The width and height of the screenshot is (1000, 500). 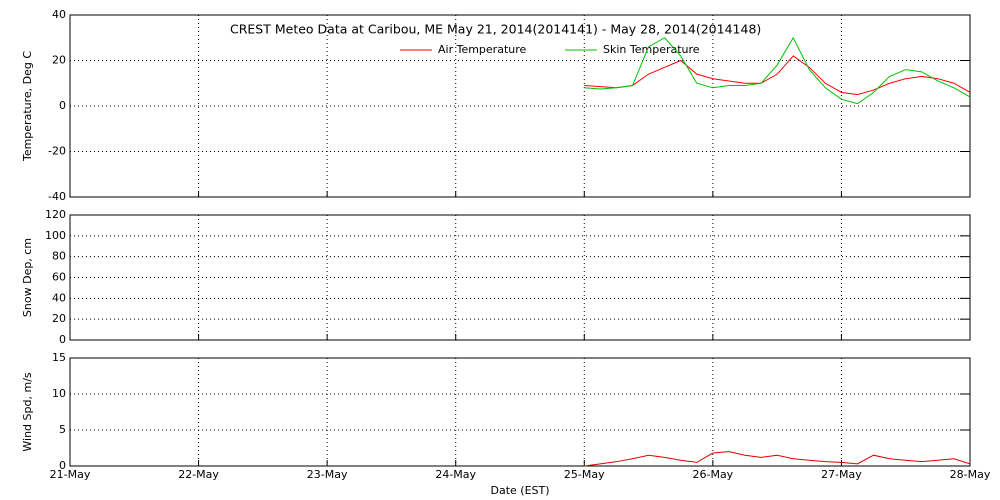 What do you see at coordinates (62, 429) in the screenshot?
I see `y-tick-label: 5` at bounding box center [62, 429].